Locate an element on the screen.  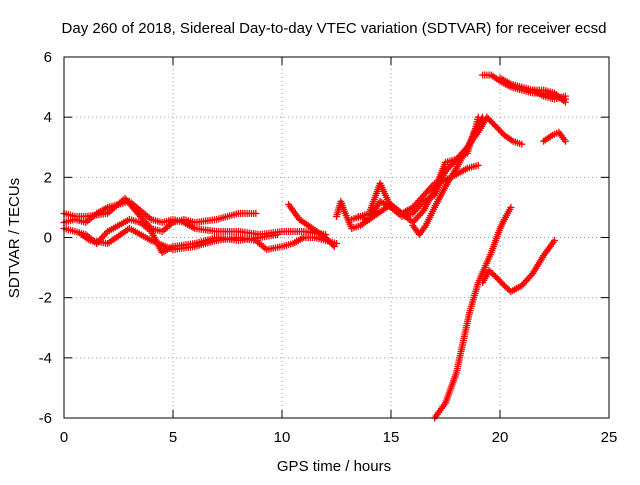
y-tick-label: -4 is located at coordinates (45, 358).